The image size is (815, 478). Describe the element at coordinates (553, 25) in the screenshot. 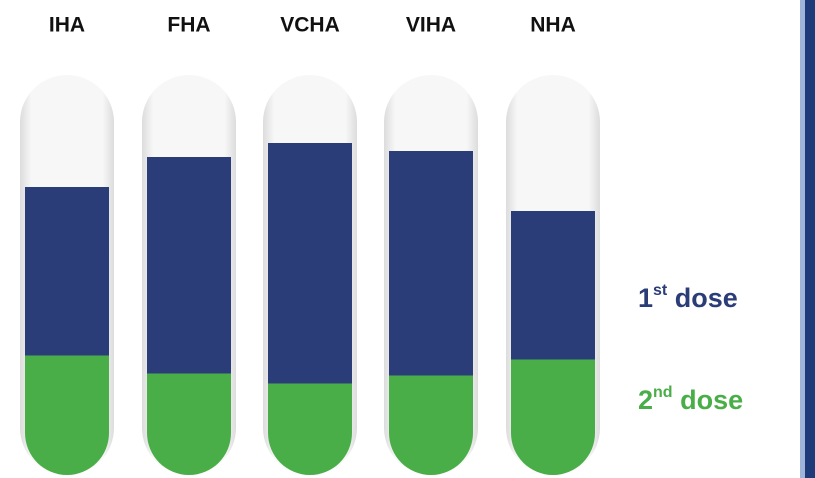

I see `category-label: NHA` at that location.